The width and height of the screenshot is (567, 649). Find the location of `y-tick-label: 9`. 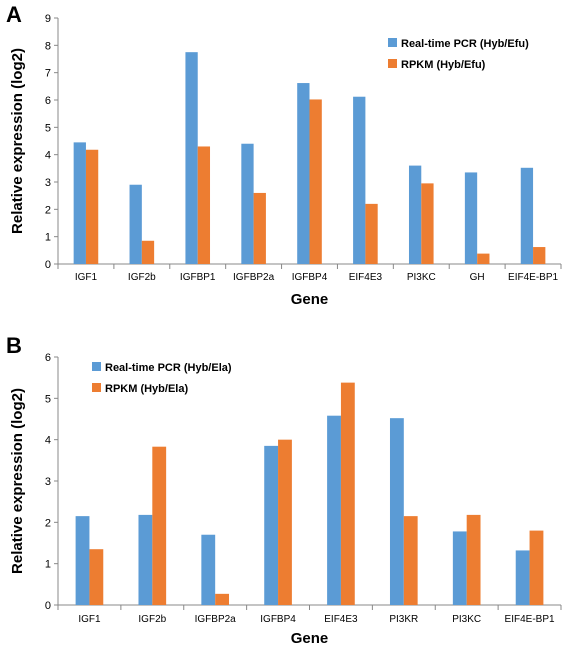

y-tick-label: 9 is located at coordinates (48, 19).